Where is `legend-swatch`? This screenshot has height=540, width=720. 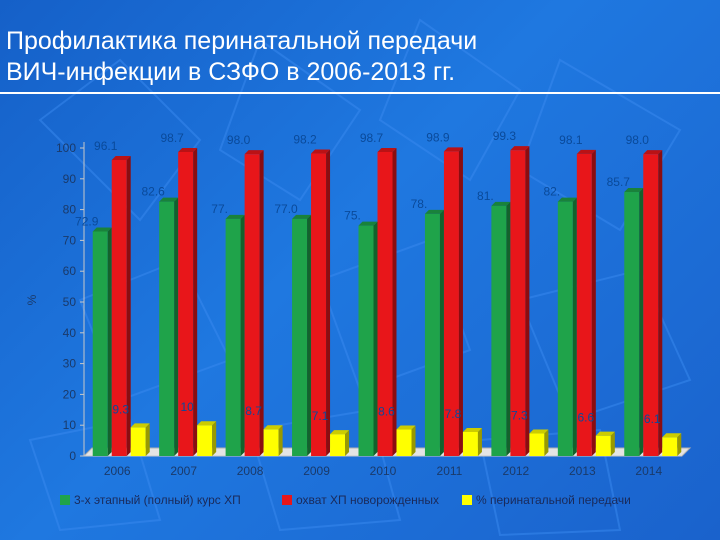 legend-swatch is located at coordinates (467, 500).